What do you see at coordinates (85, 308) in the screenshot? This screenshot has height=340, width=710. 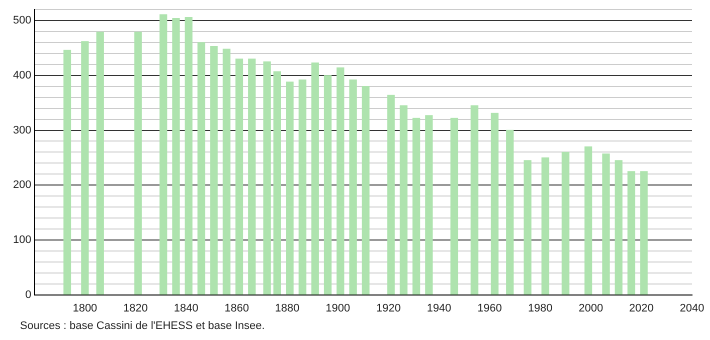 I see `x-tick-label: 1800` at bounding box center [85, 308].